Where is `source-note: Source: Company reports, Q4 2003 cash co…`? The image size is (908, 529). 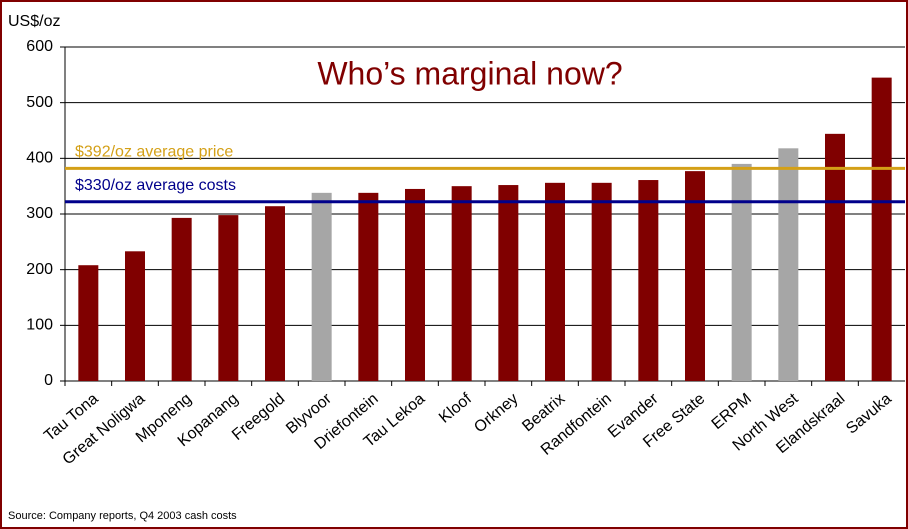 source-note: Source: Company reports, Q4 2003 cash co… is located at coordinates (122, 516).